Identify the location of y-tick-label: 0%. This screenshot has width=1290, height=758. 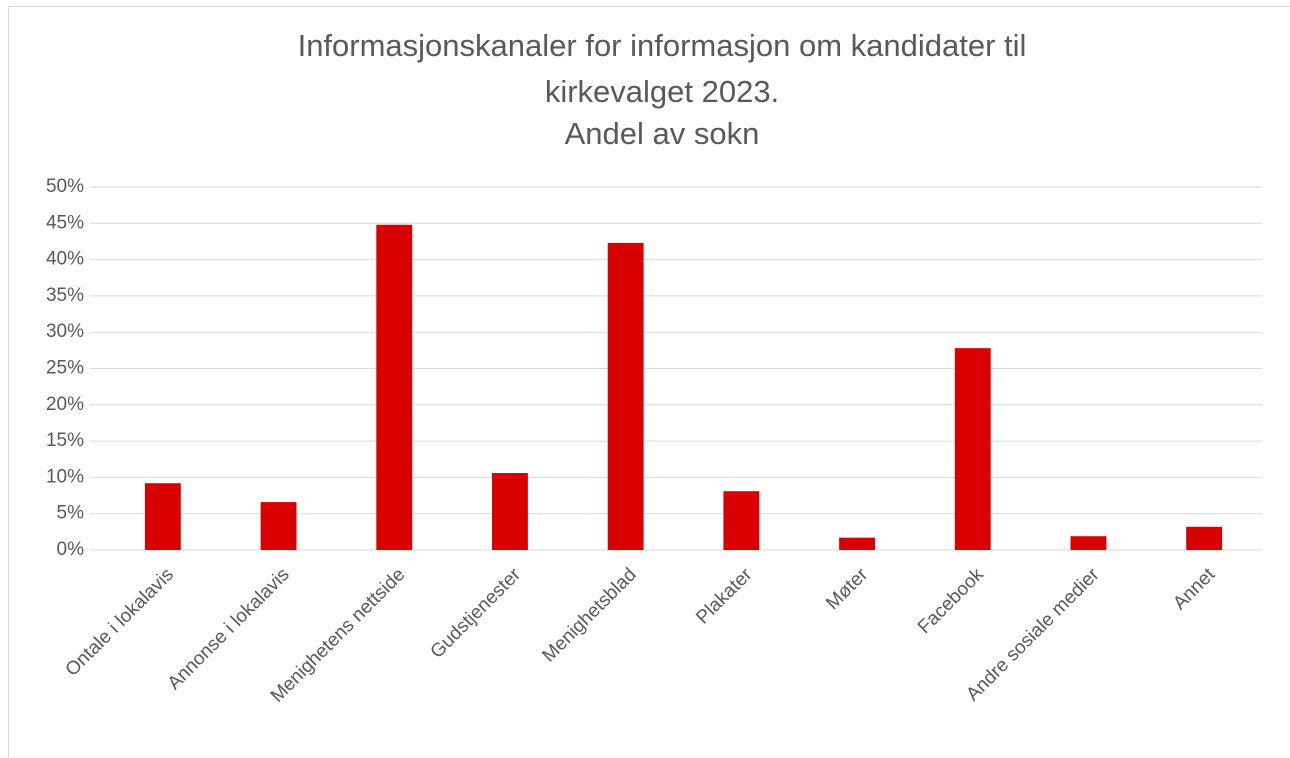
(71, 549).